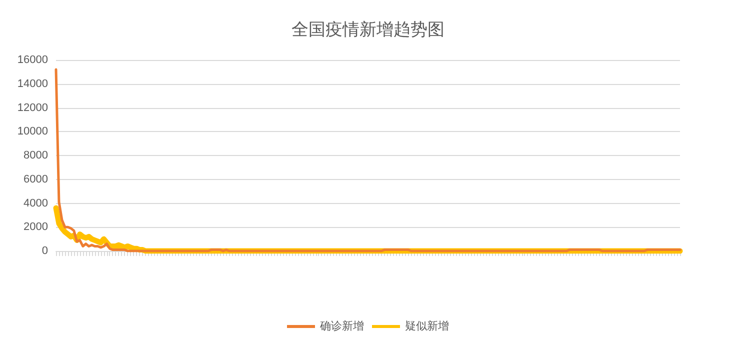 The height and width of the screenshot is (355, 738). What do you see at coordinates (36, 203) in the screenshot?
I see `y-tick-label: 4000` at bounding box center [36, 203].